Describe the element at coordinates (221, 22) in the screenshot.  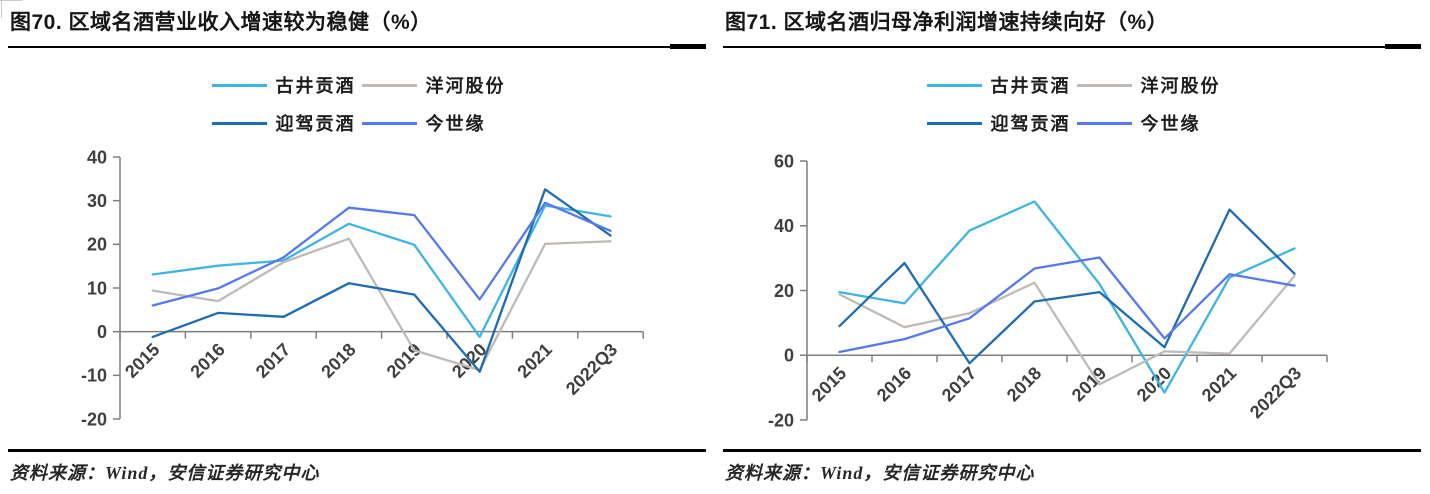
I see `figure-title: 图70. 区域名酒营业收入增速较为稳健（%）` at that location.